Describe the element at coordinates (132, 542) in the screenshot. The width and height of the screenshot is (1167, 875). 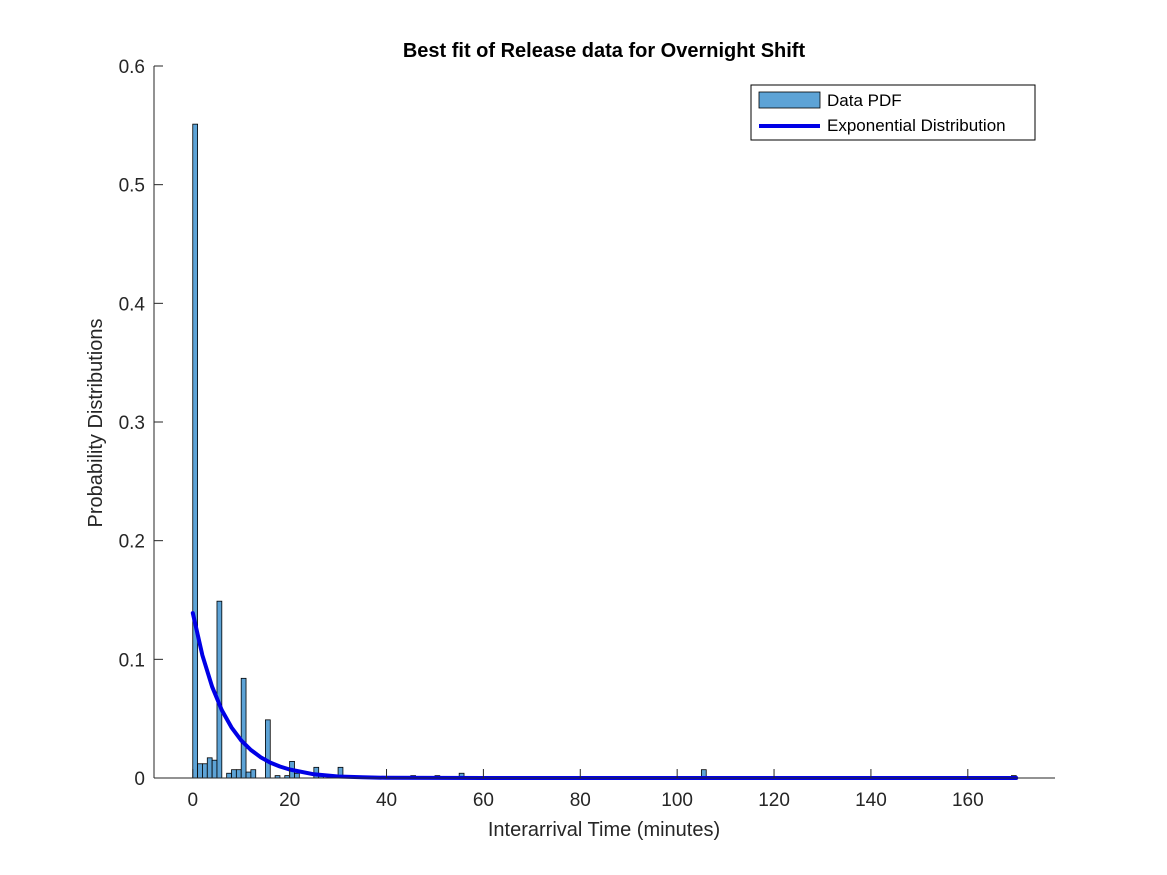
I see `y-tick-label: 0.2` at that location.